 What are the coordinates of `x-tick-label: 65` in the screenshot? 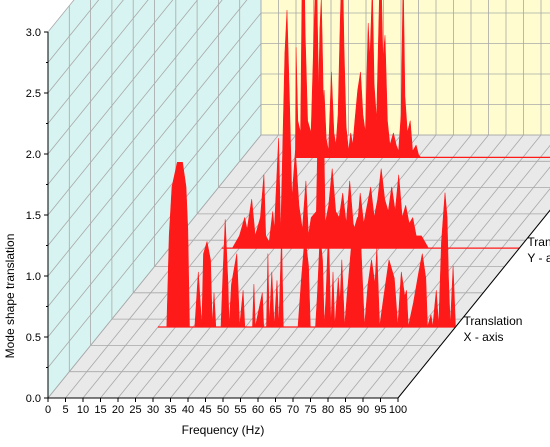 It's located at (275, 410).